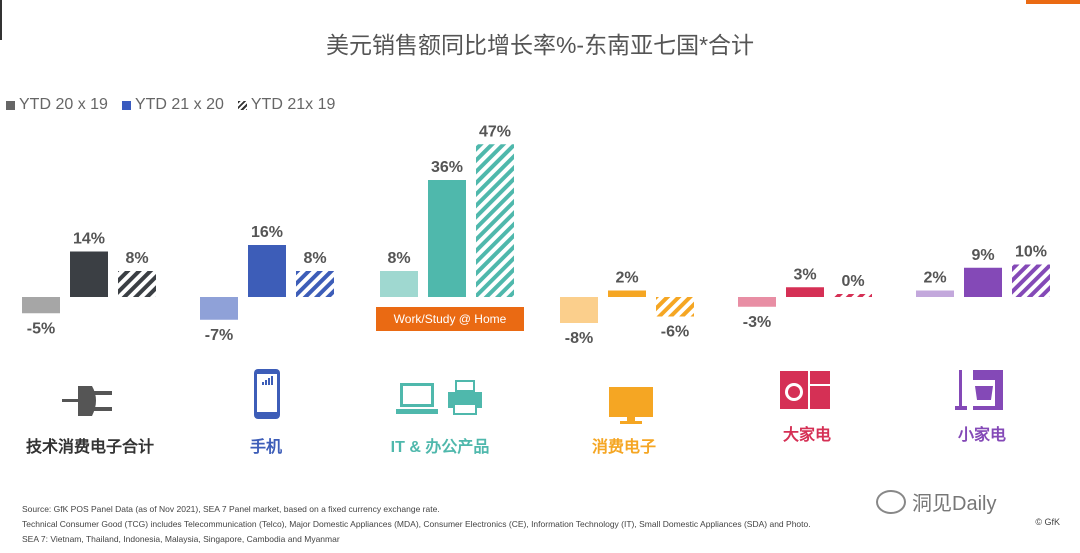  Describe the element at coordinates (806, 435) in the screenshot. I see `category-label: 大家电` at that location.